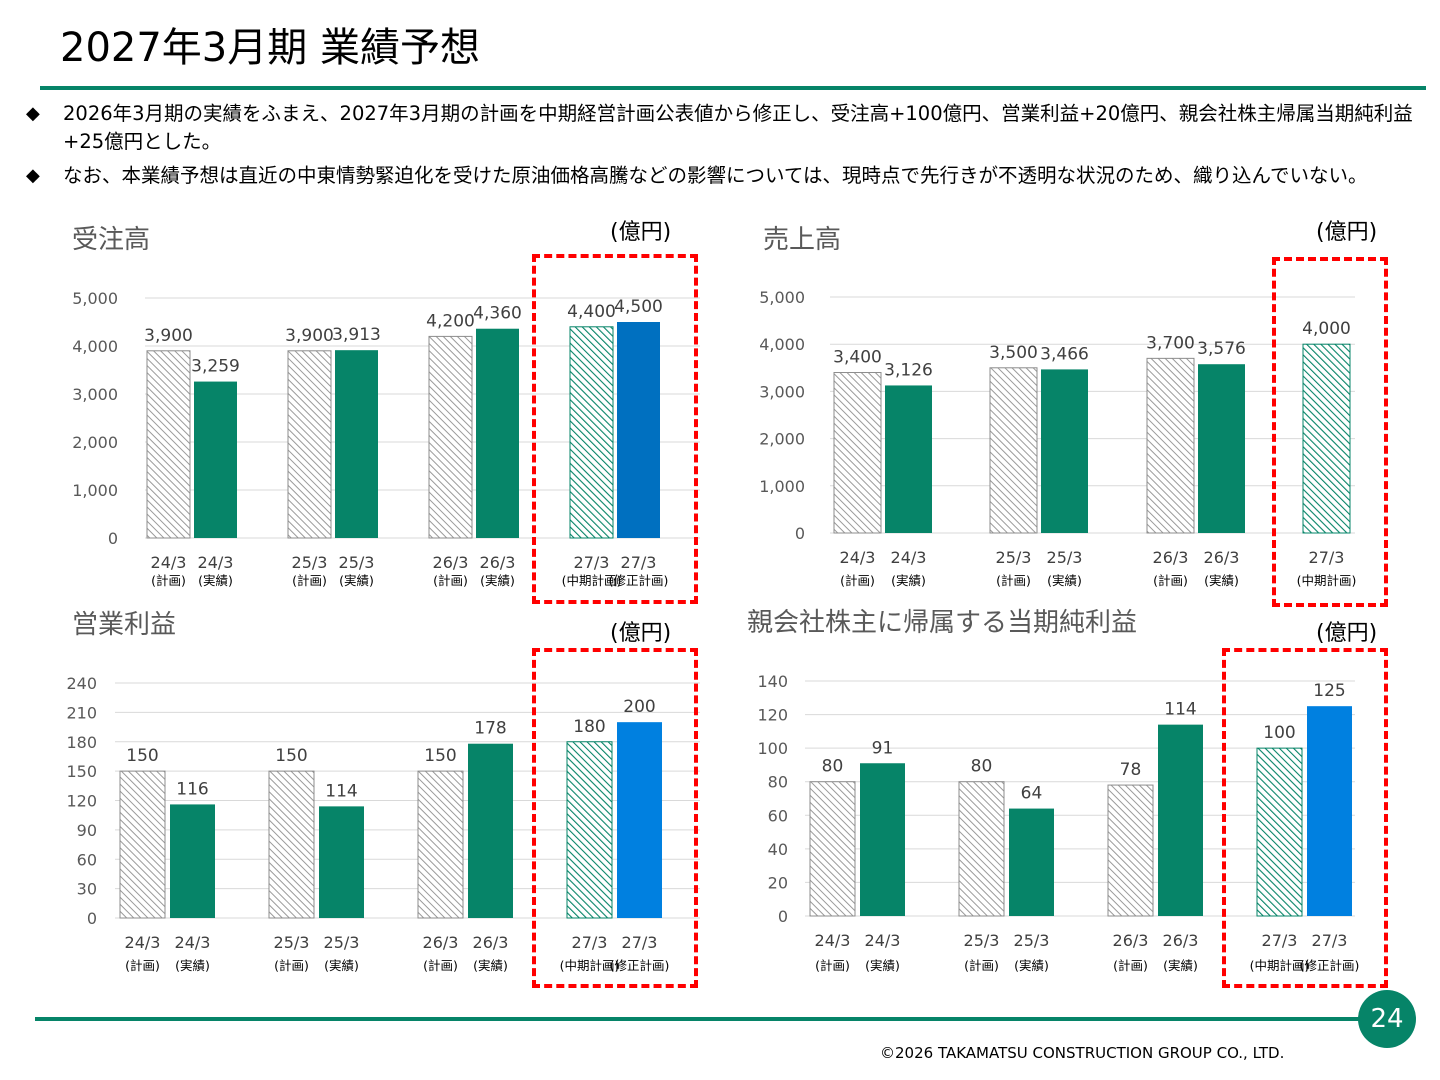 This screenshot has height=1080, width=1440. Describe the element at coordinates (341, 791) in the screenshot. I see `data-label: 114` at that location.